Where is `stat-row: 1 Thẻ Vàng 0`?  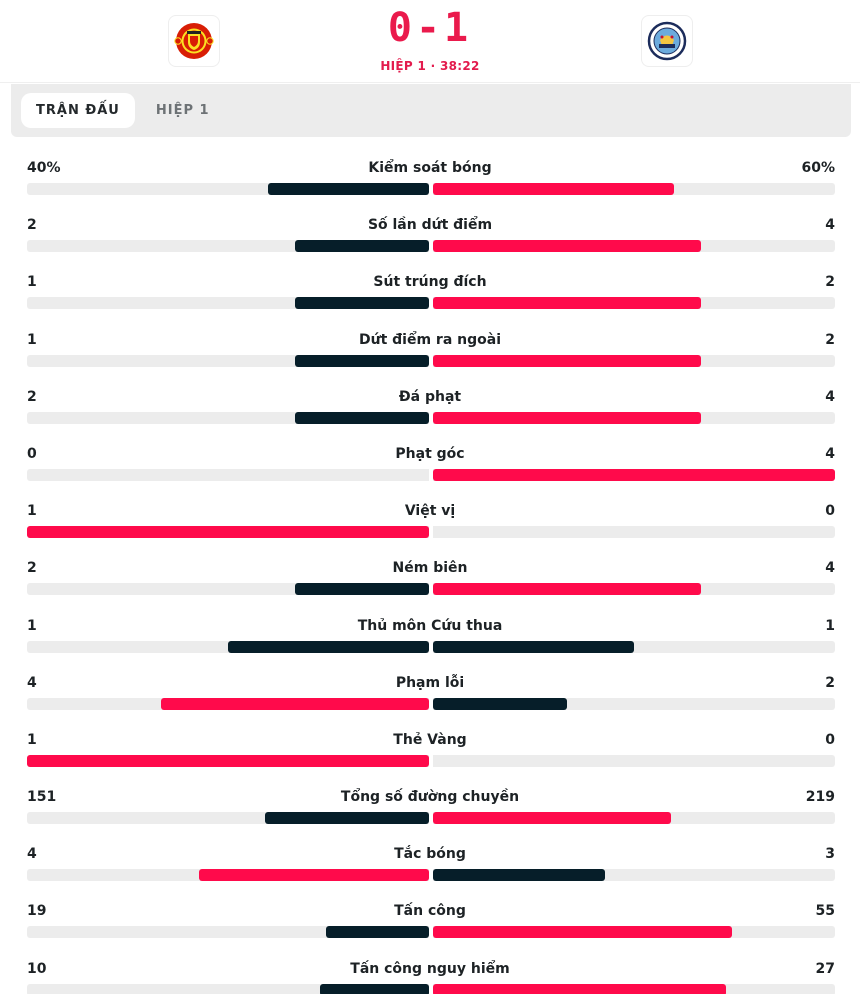
stat-row: 1 Thẻ Vàng 0 is located at coordinates (430, 758).